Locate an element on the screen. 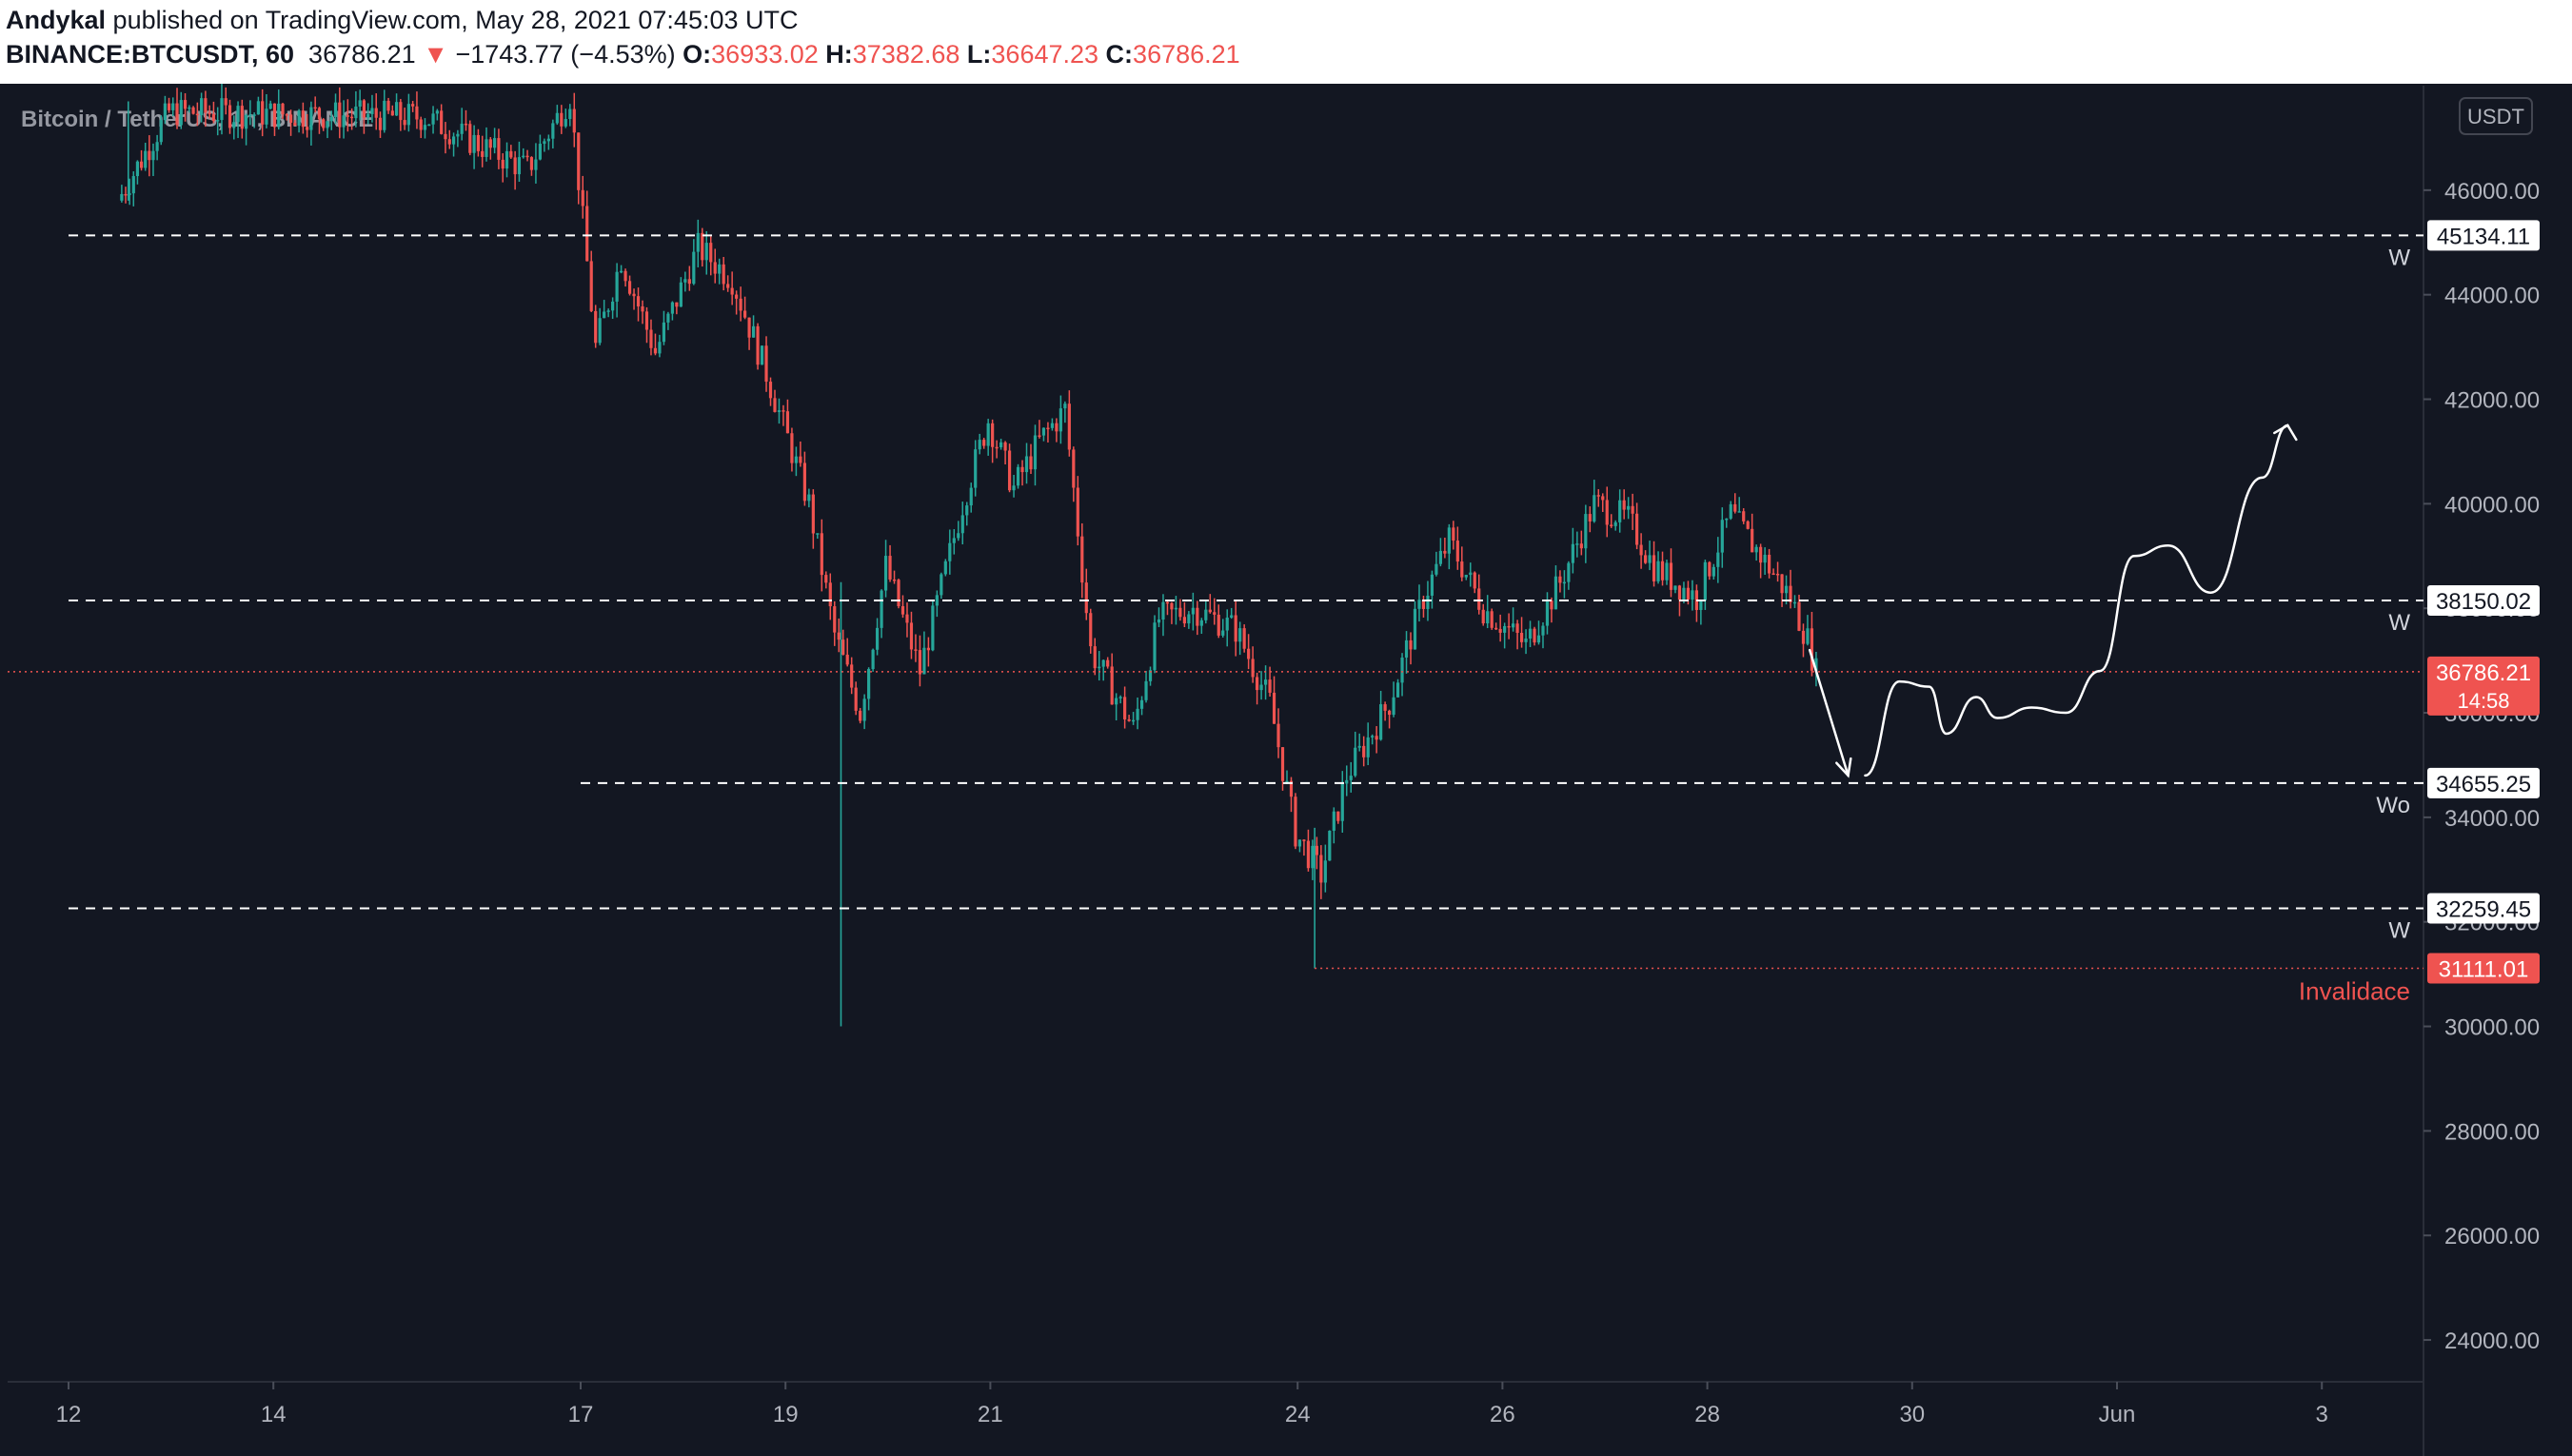 This screenshot has width=2572, height=1456. author-name: Andykal is located at coordinates (56, 20).